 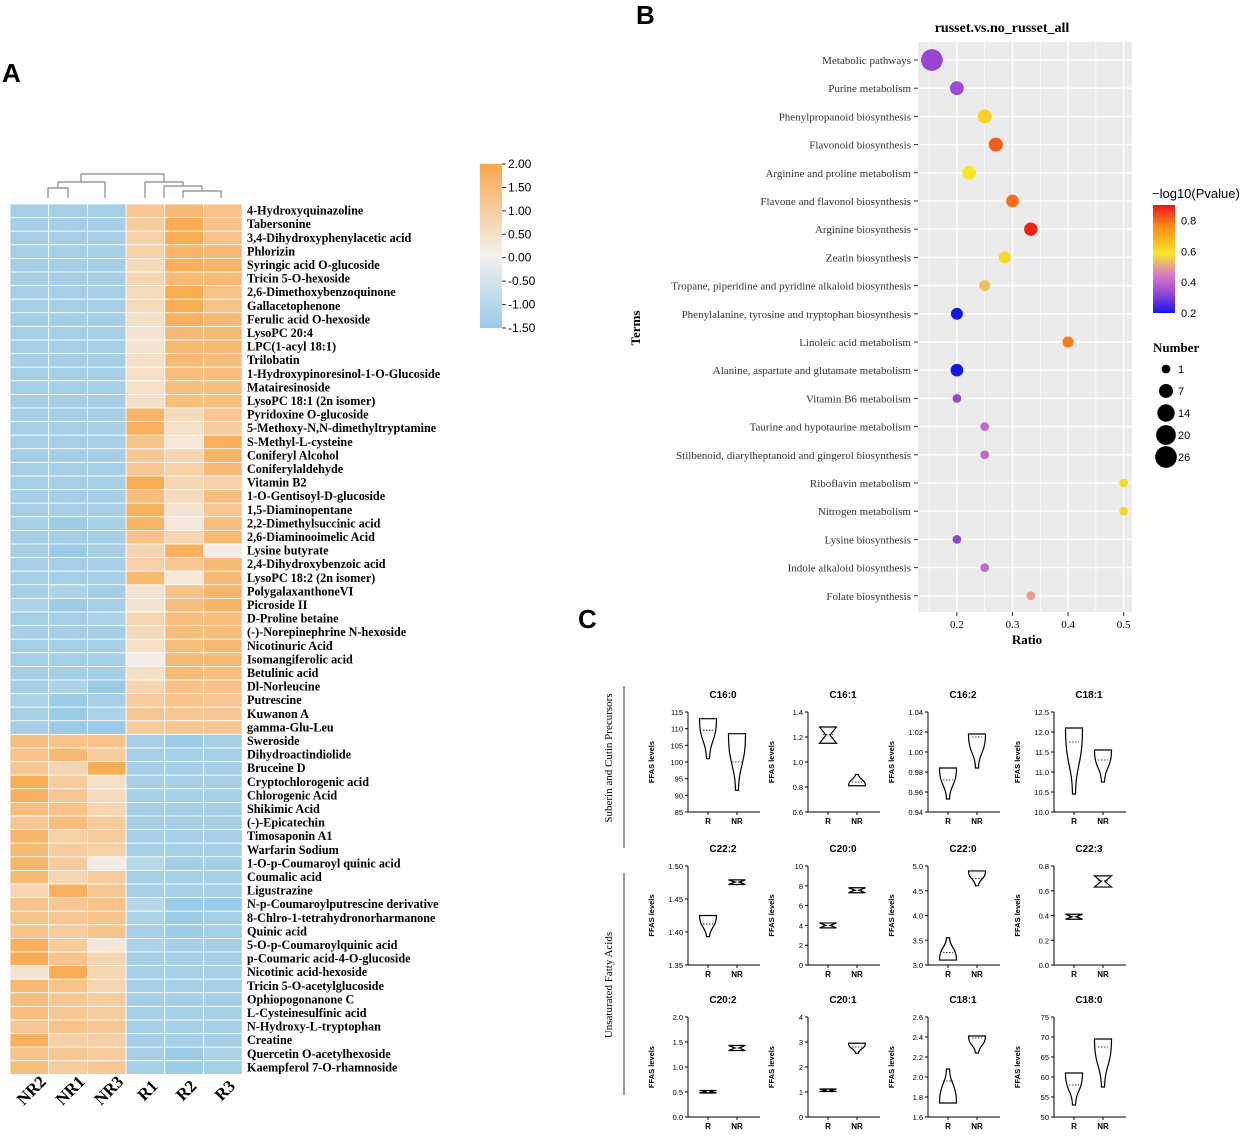 I want to click on violin-y-tick: 1.45, so click(x=675, y=899).